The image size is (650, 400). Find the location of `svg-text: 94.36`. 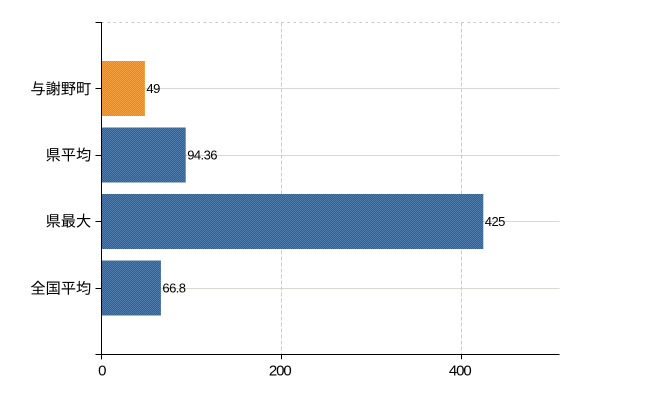

svg-text: 94.36 is located at coordinates (202, 154).